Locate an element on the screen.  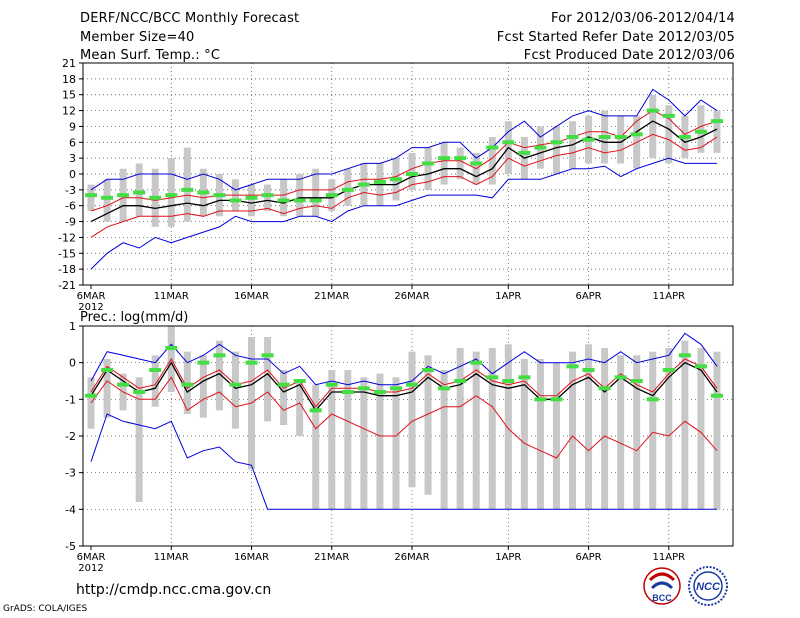
prec-ytick-label: -4 is located at coordinates (70, 509).